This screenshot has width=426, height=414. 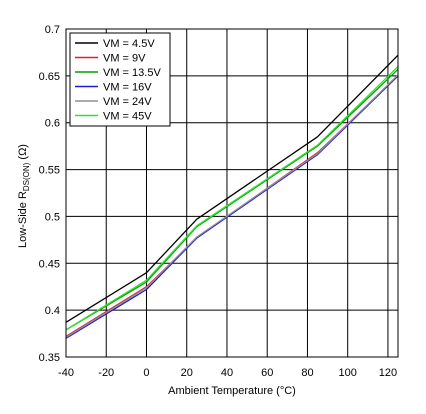 I want to click on x-tick-label: 60, so click(x=267, y=373).